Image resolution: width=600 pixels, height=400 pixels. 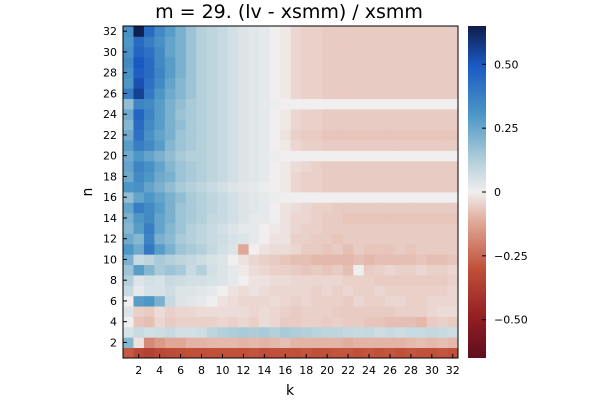 I want to click on x-tick-label: 24, so click(x=369, y=370).